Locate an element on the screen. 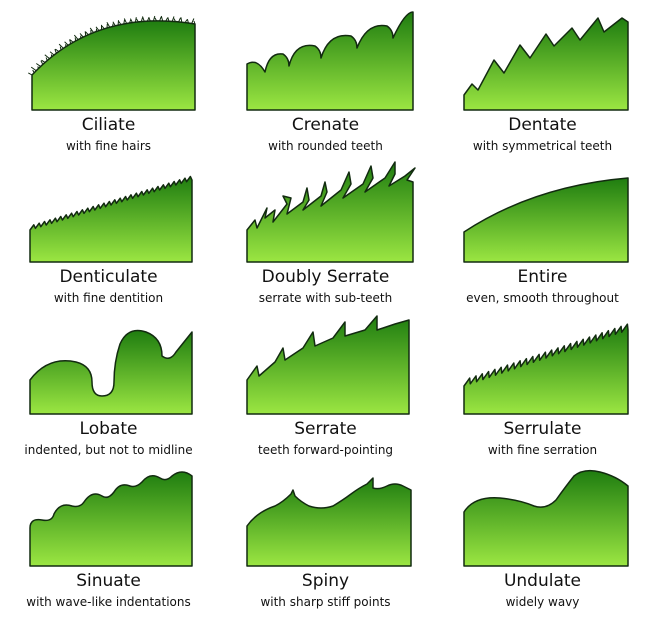 Image resolution: width=651 pixels, height=636 pixels. margin-cell-lobate: Lobate indented, but not to midline is located at coordinates (108, 380).